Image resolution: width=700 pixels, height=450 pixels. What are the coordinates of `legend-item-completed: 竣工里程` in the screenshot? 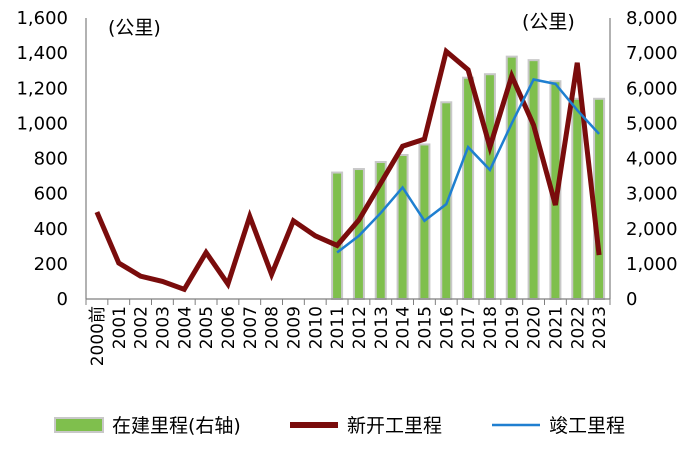 It's located at (558, 426).